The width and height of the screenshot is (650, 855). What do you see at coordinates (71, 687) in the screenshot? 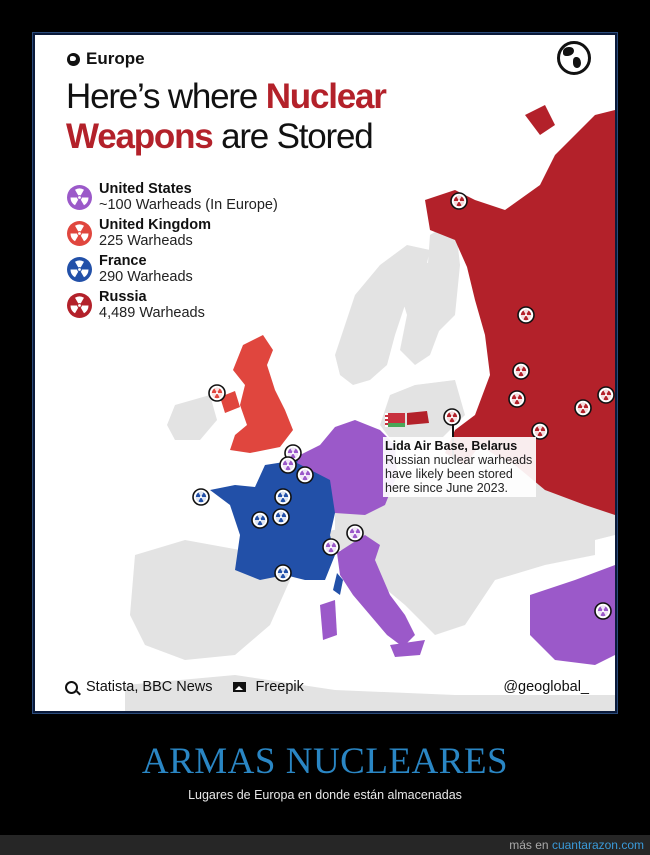
I see `search-icon` at bounding box center [71, 687].